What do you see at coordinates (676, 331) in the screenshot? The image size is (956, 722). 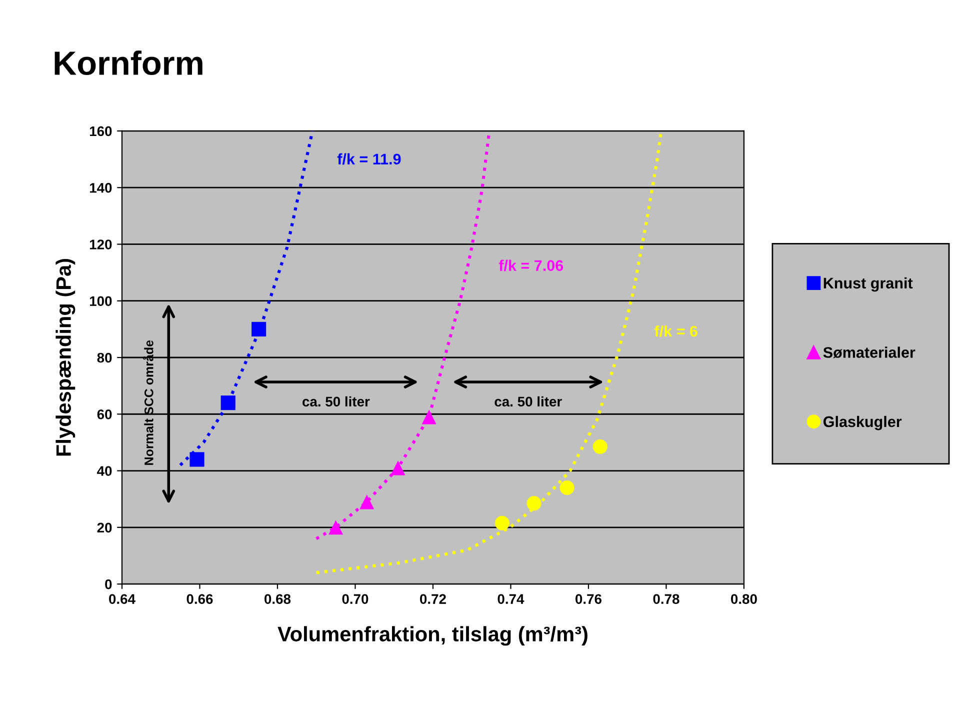 I see `series-label: f/k = 6` at bounding box center [676, 331].